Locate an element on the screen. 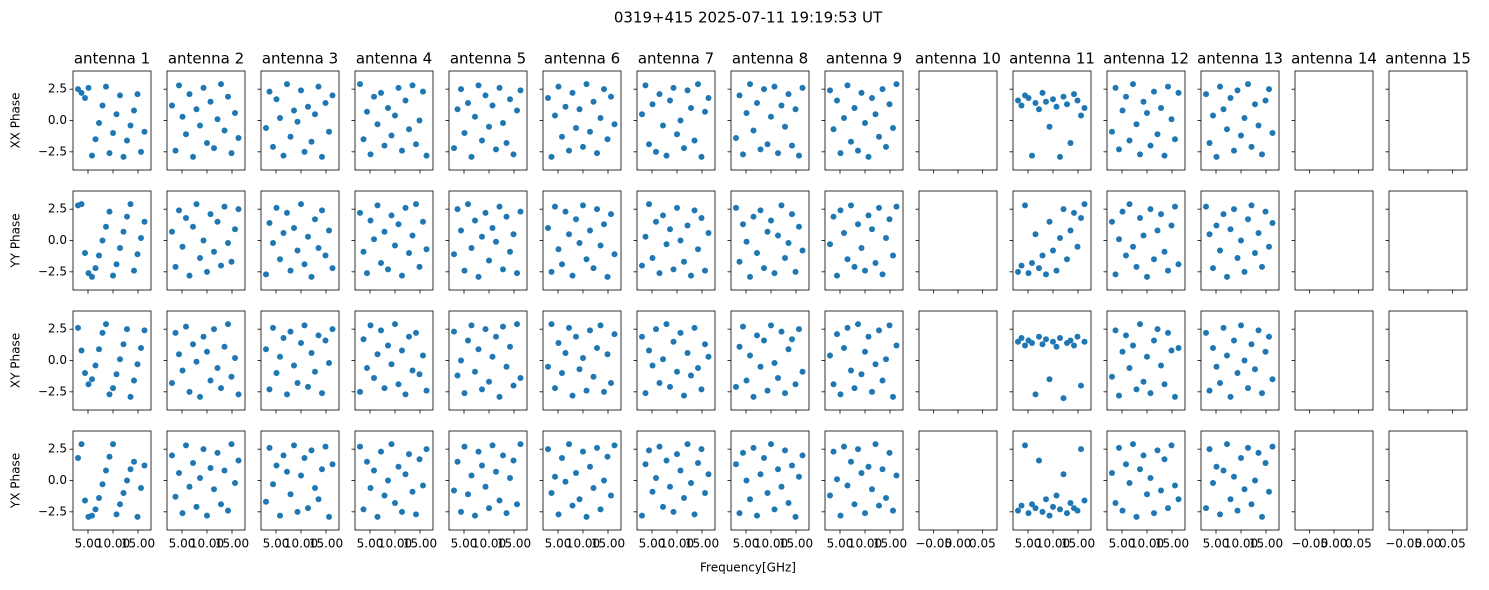 The image size is (1489, 590). x-tick-label: 0.05 is located at coordinates (1452, 544).